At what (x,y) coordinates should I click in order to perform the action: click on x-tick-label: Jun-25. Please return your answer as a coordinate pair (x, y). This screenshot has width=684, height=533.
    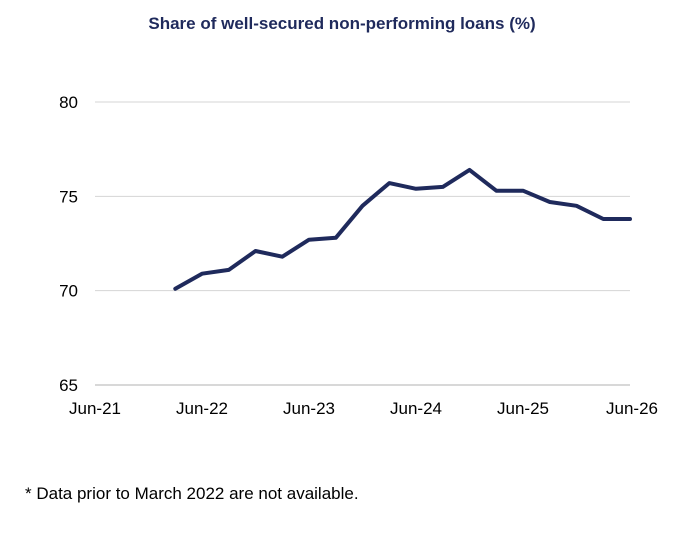
    Looking at the image, I should click on (523, 408).